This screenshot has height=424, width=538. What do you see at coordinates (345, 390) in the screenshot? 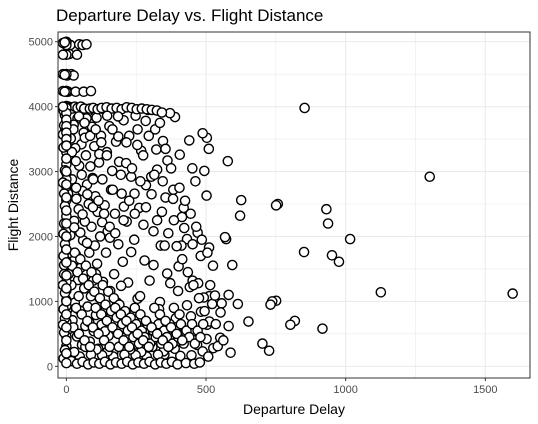
I see `x-tick-label-2: 1000` at bounding box center [345, 390].